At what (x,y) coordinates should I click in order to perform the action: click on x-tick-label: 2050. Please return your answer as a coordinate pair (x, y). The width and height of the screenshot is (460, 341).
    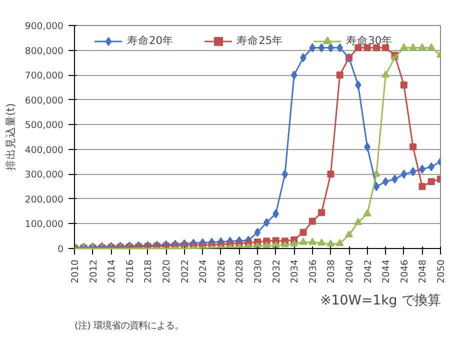
    Looking at the image, I should click on (441, 271).